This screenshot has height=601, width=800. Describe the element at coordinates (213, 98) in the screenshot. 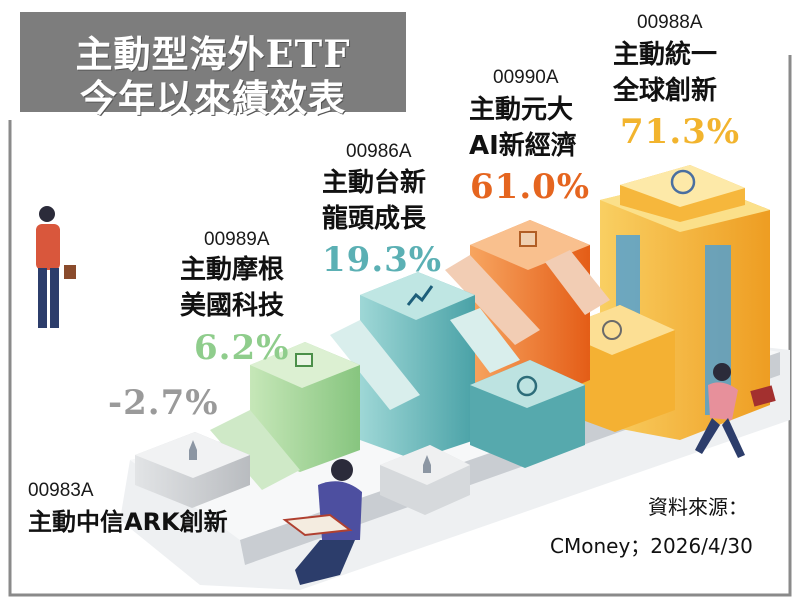

I see `title-line-2: 今年以來績效表` at that location.